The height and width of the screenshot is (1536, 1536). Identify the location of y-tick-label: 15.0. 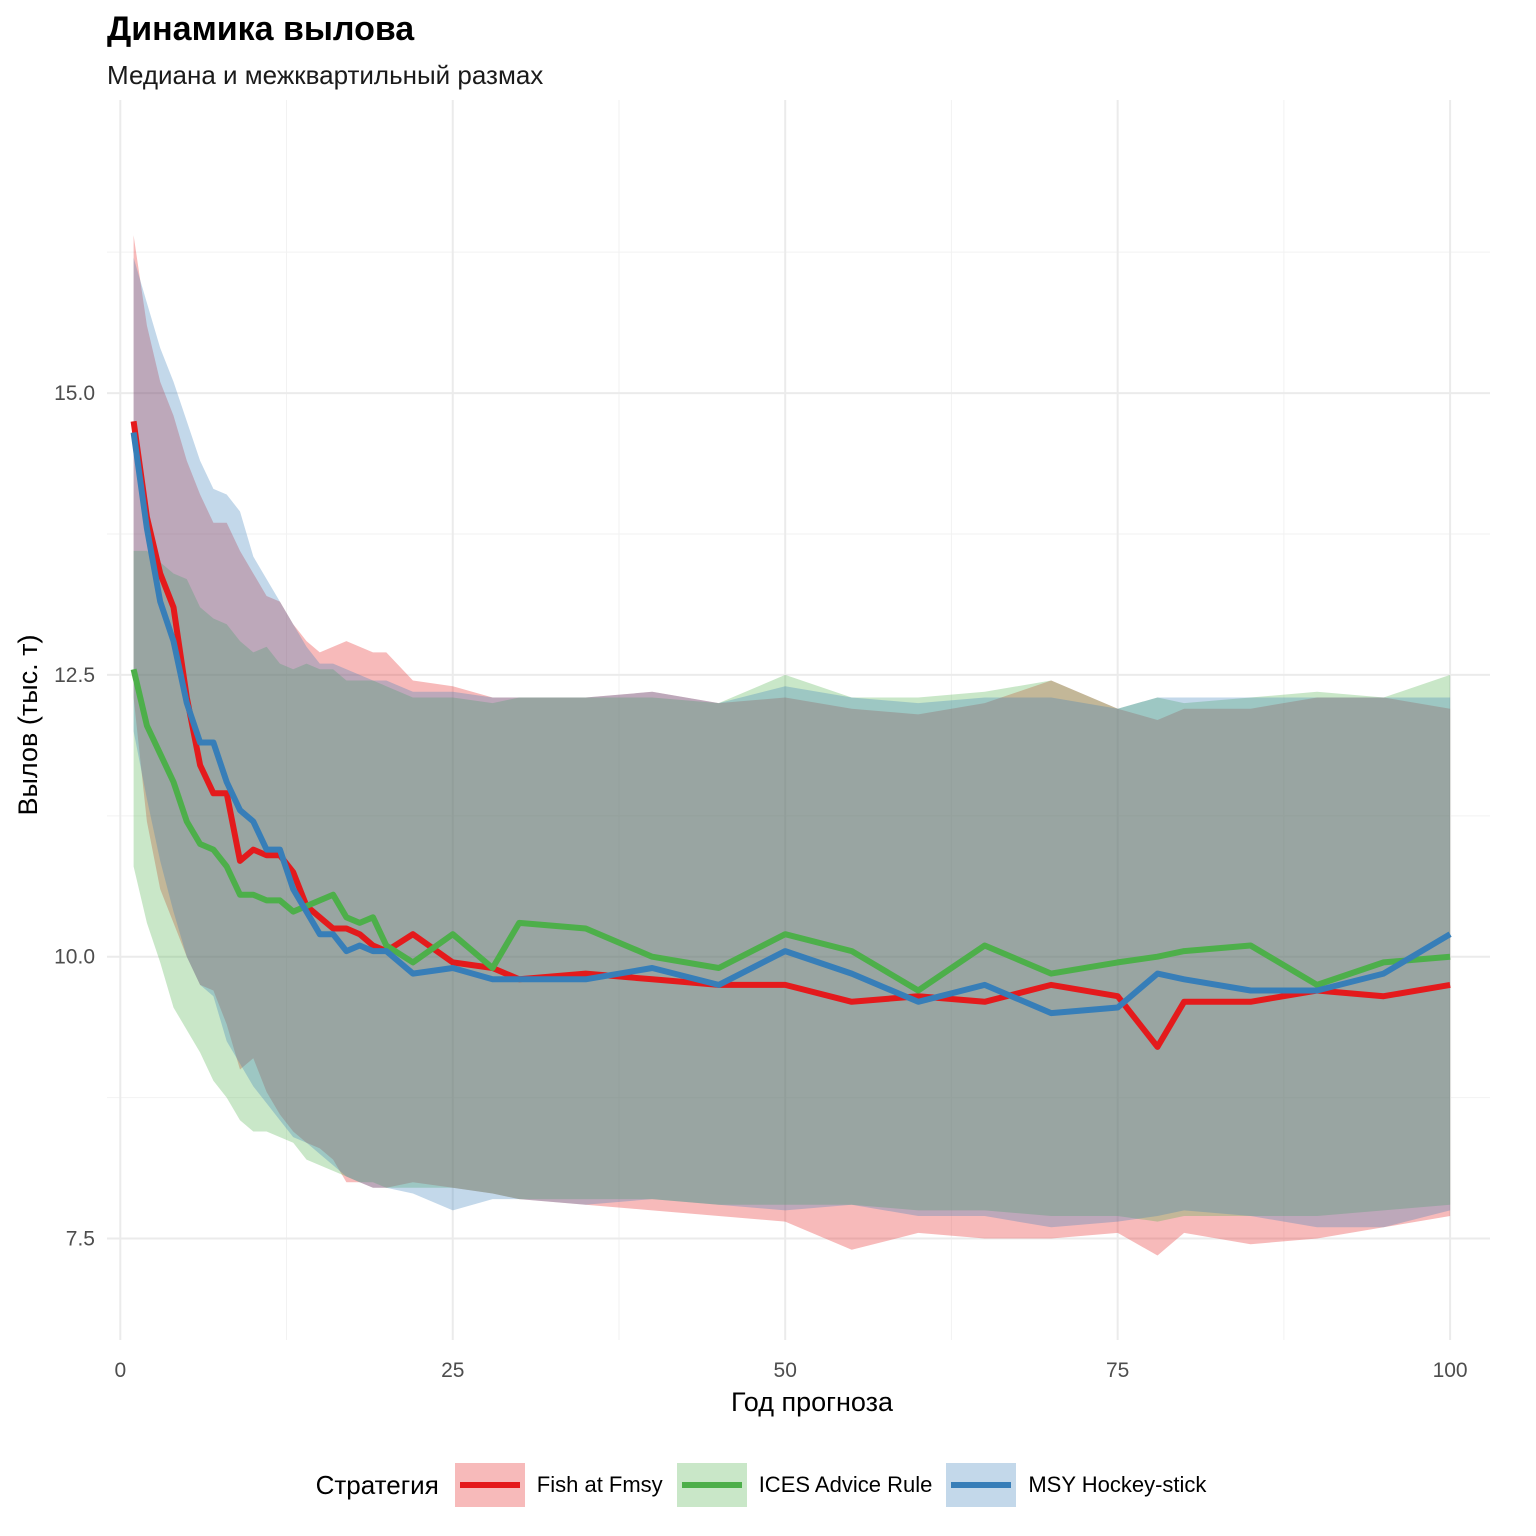
(74, 393).